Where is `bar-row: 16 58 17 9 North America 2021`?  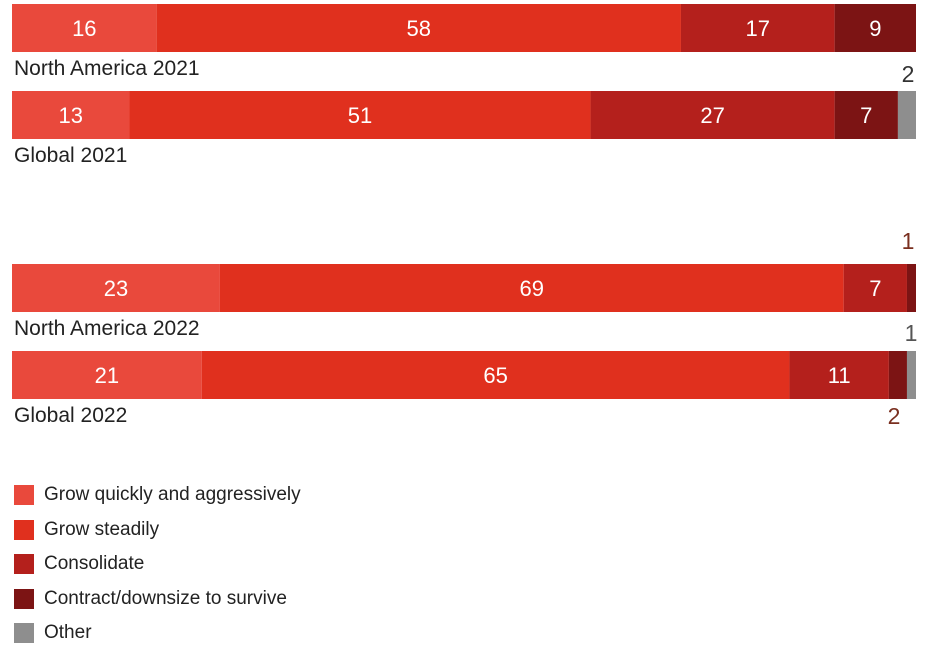 bar-row: 16 58 17 9 North America 2021 is located at coordinates (464, 42).